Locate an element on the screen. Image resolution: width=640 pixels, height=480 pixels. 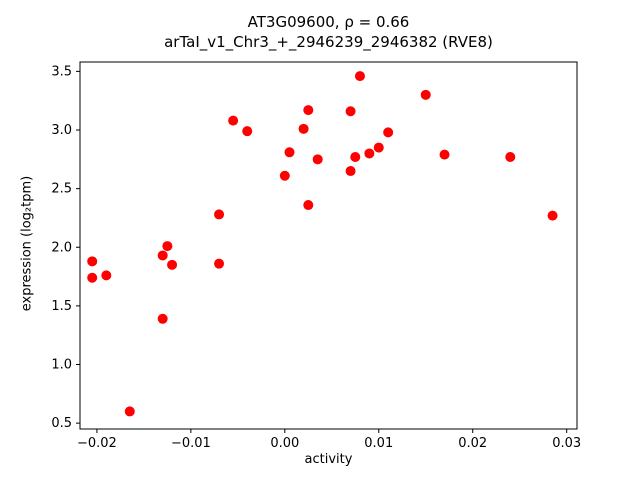
x-tick-label: 0.03 is located at coordinates (566, 443).